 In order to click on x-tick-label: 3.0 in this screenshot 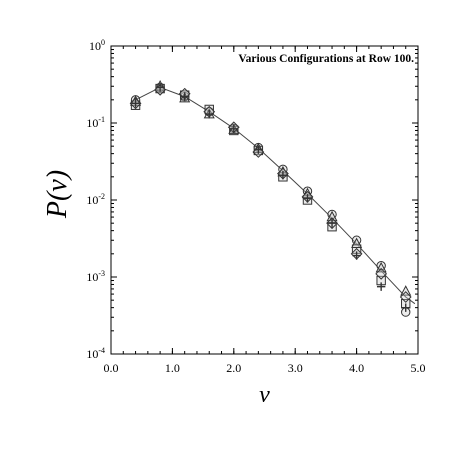, I will do `click(295, 368)`.